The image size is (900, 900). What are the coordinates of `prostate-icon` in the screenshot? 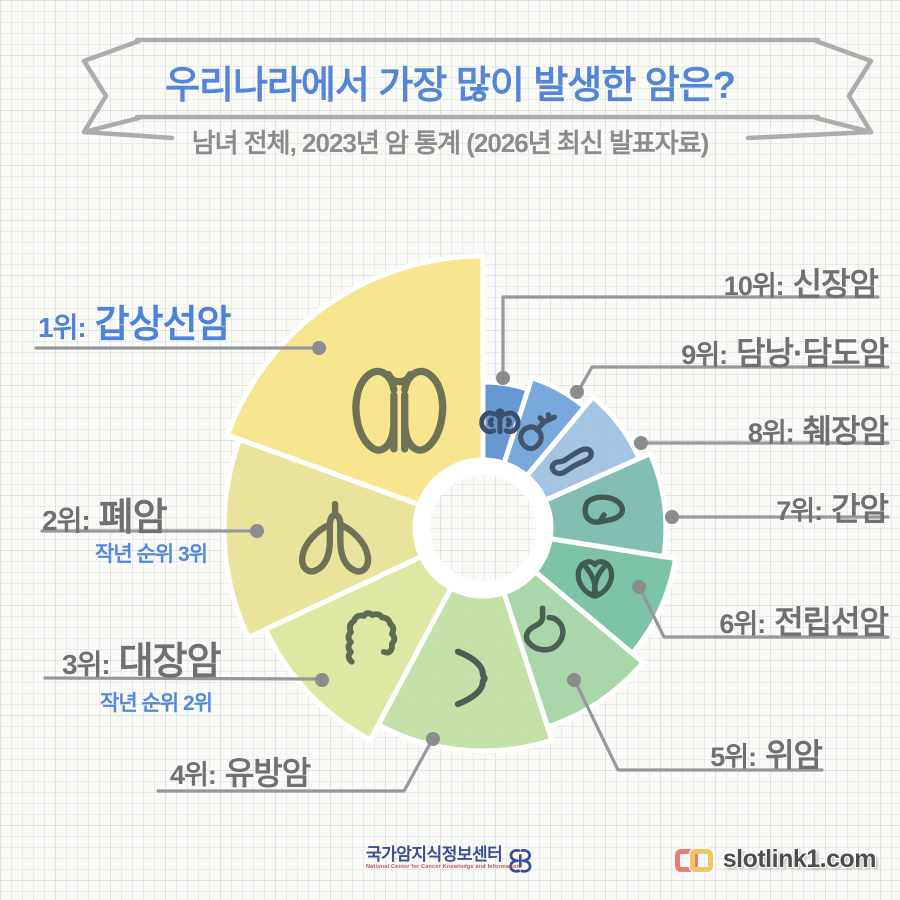 It's located at (595, 579).